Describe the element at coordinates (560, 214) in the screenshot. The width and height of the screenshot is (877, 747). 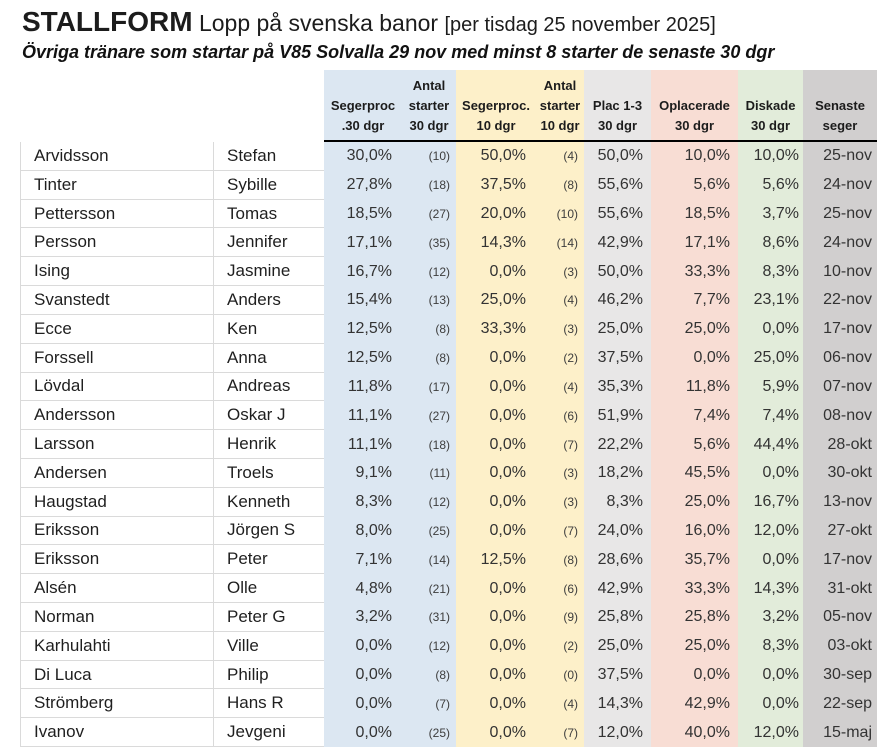
I see `starts-10-cell: (10)` at that location.